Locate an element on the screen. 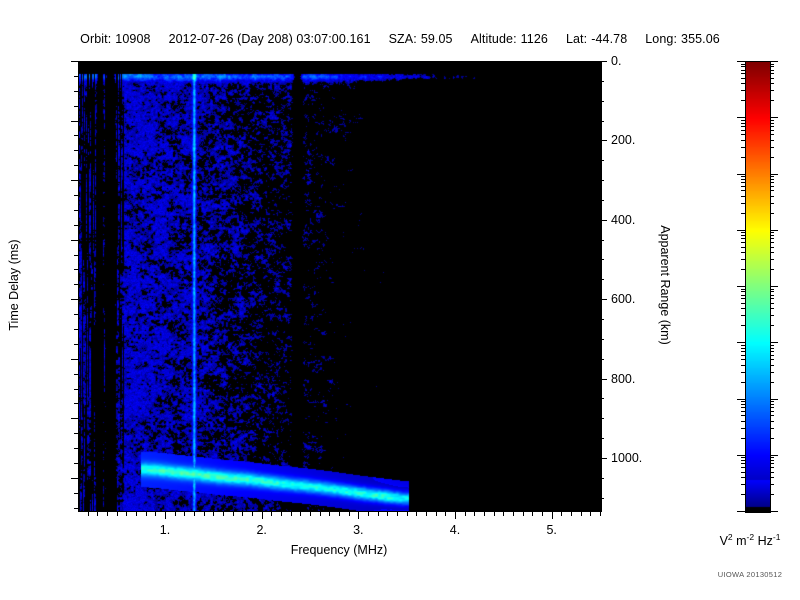  header-field-value: 355.06 is located at coordinates (700, 39).